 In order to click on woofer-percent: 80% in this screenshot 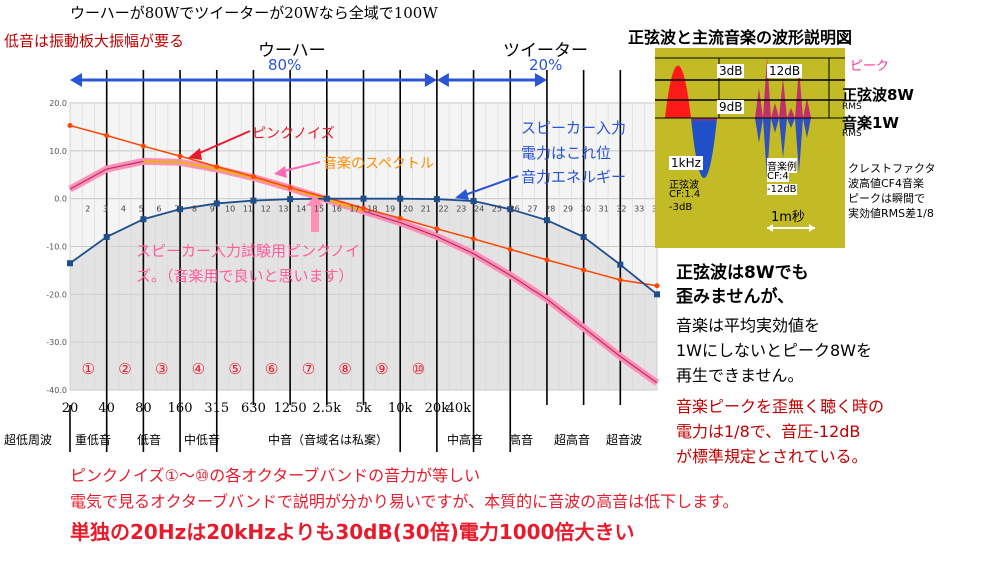, I will do `click(285, 65)`.